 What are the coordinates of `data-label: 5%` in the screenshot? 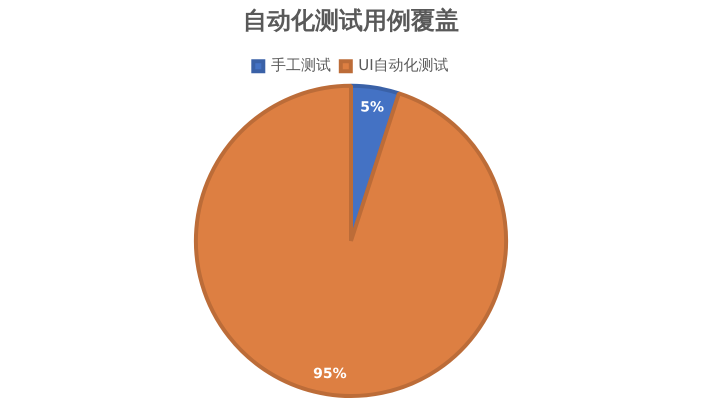 It's located at (372, 107).